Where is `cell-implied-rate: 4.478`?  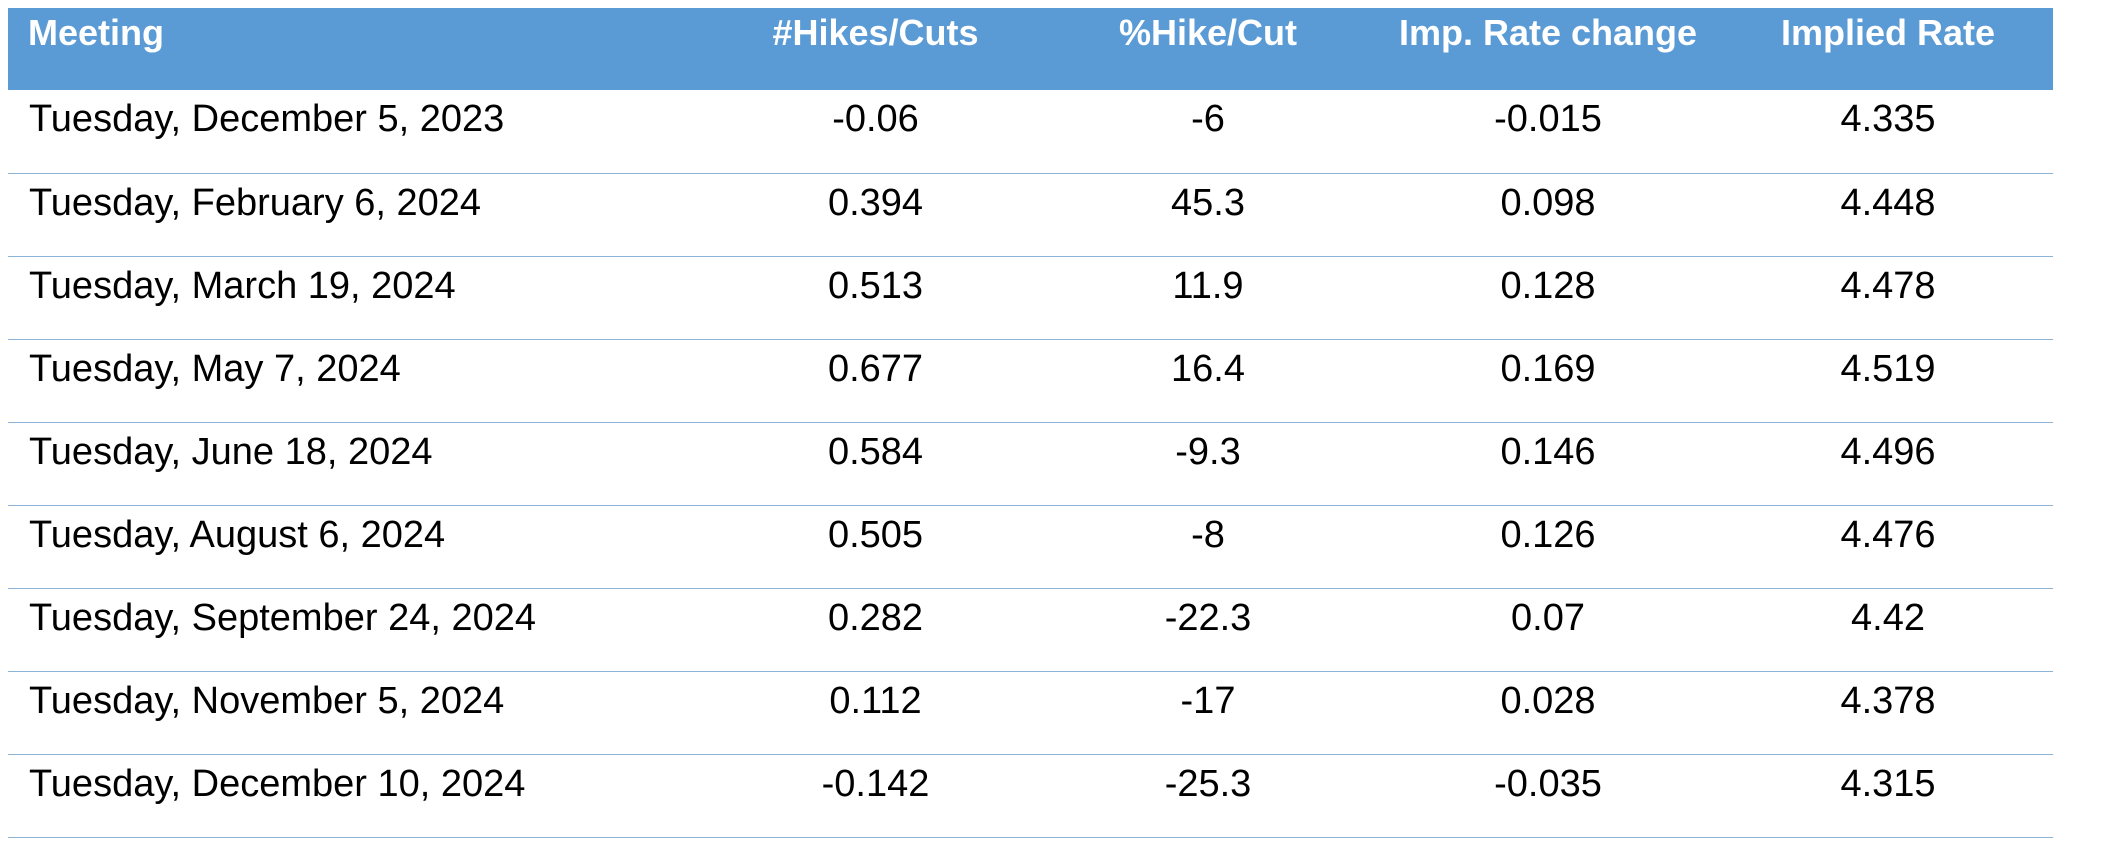 cell-implied-rate: 4.478 is located at coordinates (1888, 285).